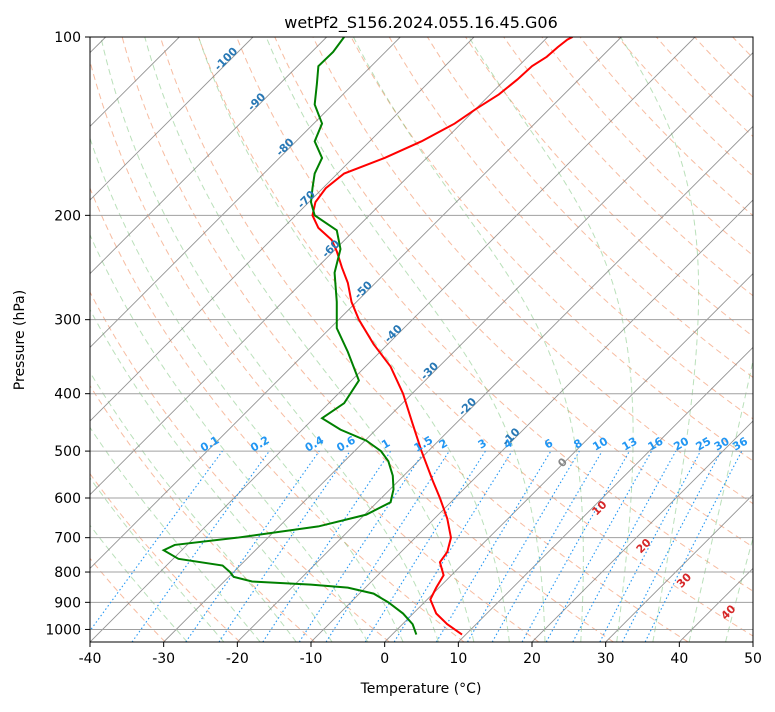 This screenshot has height=712, width=775. Describe the element at coordinates (67, 395) in the screenshot. I see `y-tick-label: 400` at that location.